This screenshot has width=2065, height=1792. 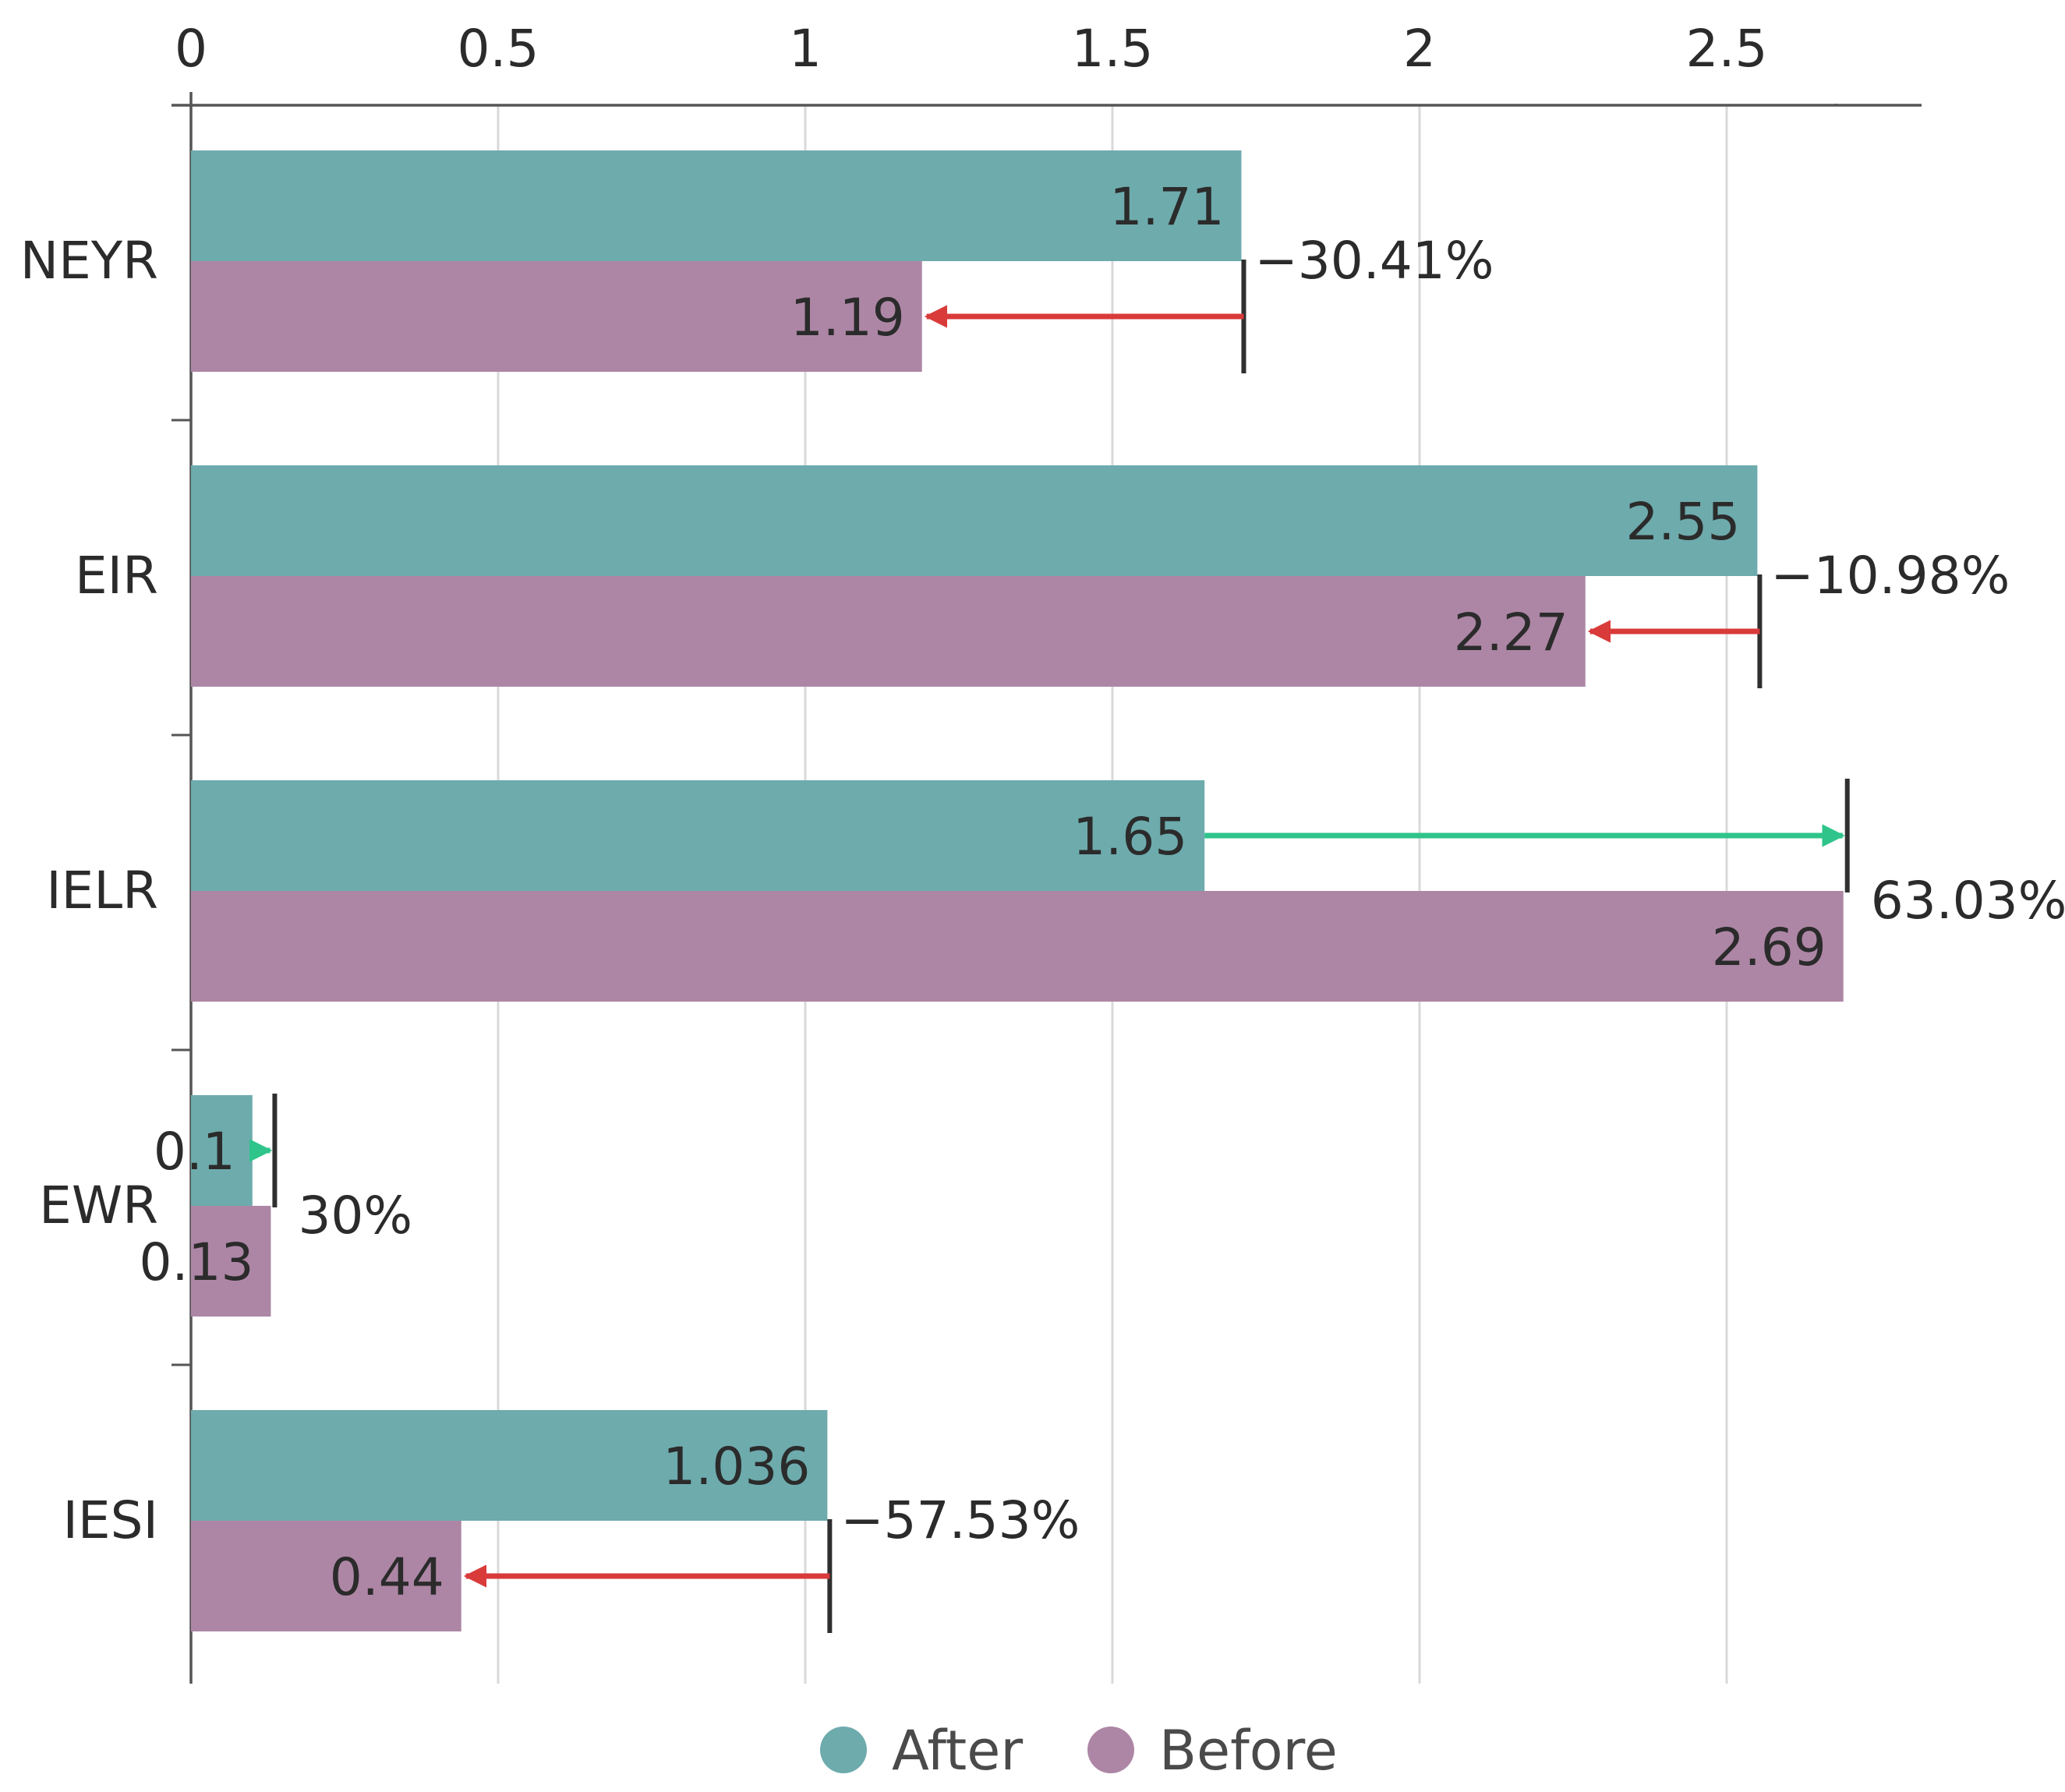 I want to click on x-tick-label-2: 1, so click(x=806, y=49).